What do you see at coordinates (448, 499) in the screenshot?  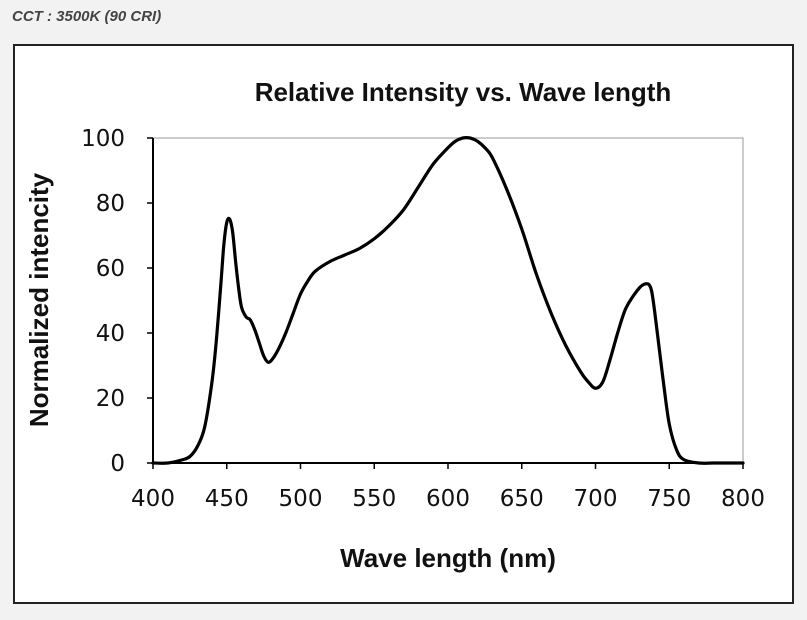 I see `x-tick-label: 600` at bounding box center [448, 499].